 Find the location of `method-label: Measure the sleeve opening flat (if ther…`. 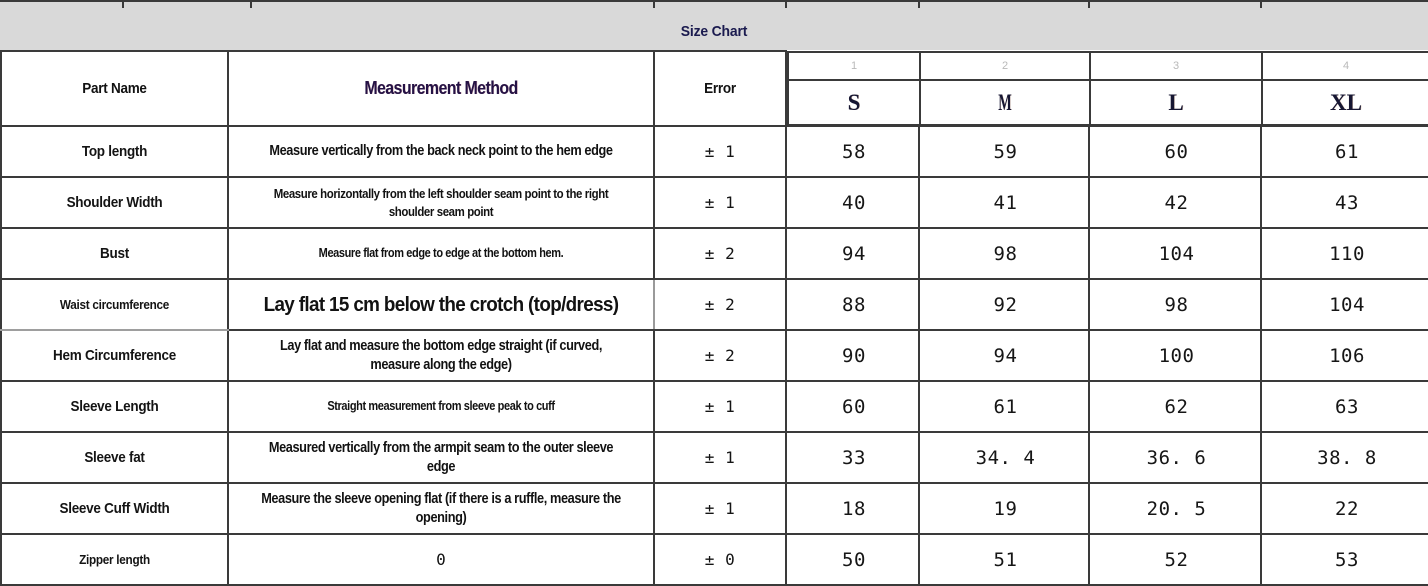

method-label: Measure the sleeve opening flat (if ther… is located at coordinates (441, 508).